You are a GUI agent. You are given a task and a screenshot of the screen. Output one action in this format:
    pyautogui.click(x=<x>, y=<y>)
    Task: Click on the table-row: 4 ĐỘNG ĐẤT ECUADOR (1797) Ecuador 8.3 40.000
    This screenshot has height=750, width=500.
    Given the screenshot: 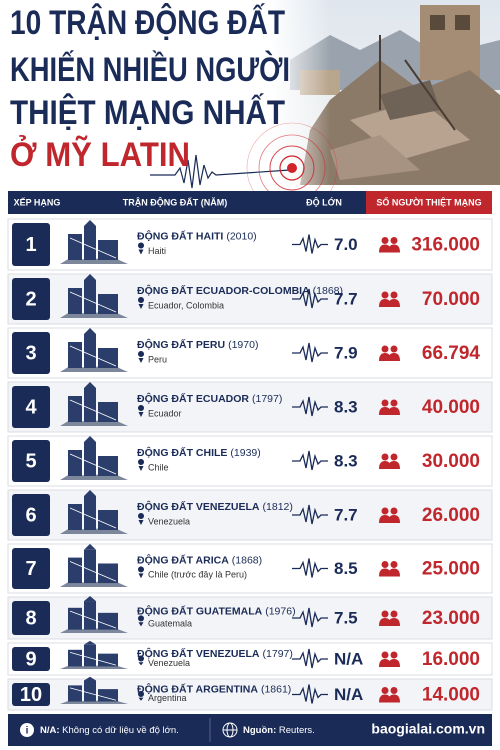 What is the action you would take?
    pyautogui.click(x=250, y=407)
    